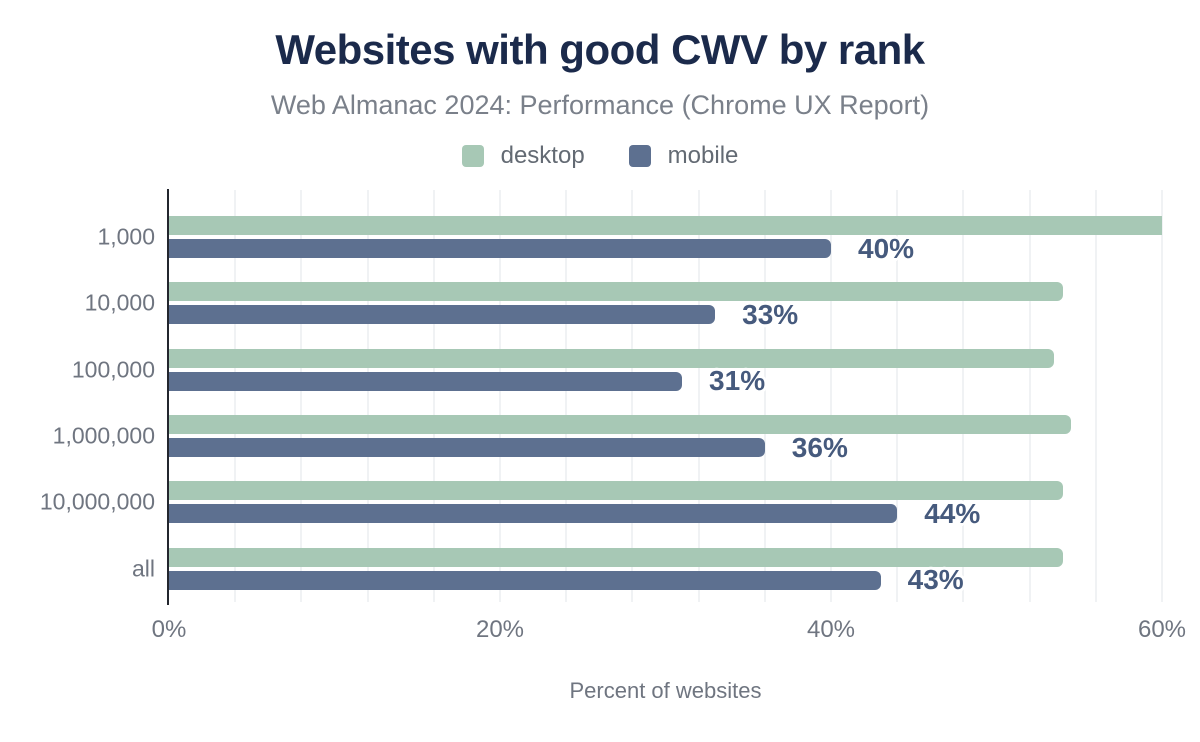 The height and width of the screenshot is (742, 1200). I want to click on mobile-data-label: 40%, so click(886, 248).